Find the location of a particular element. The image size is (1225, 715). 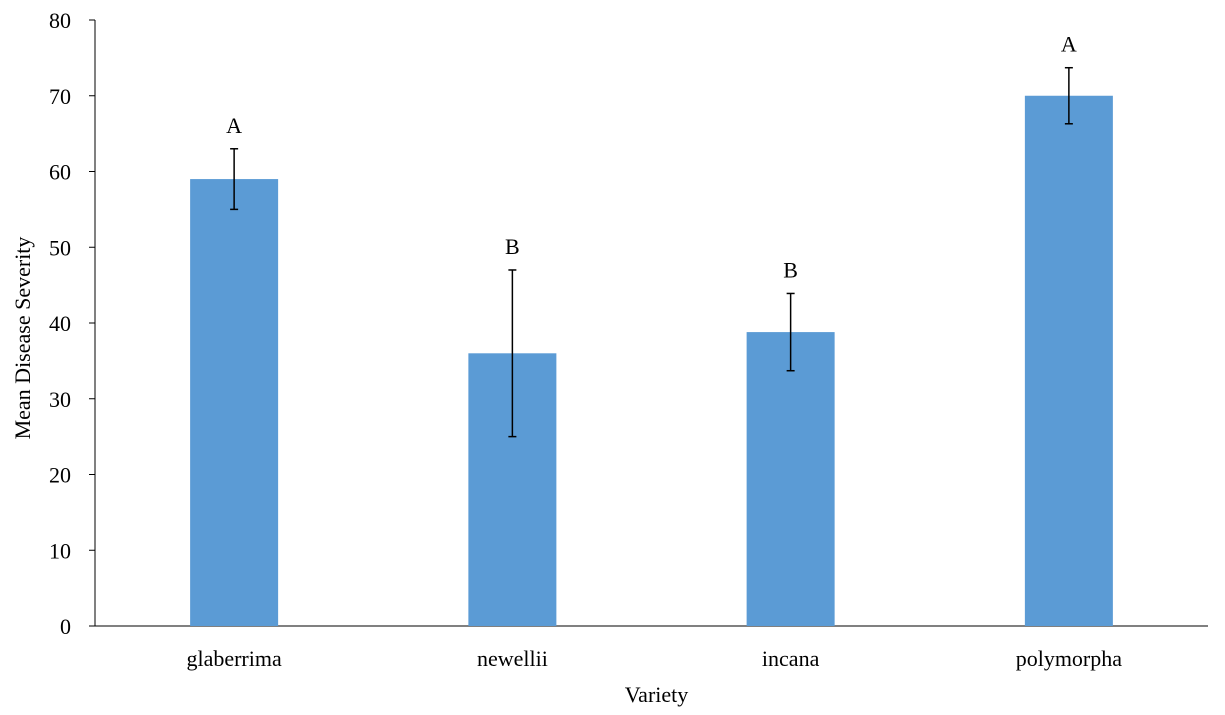

y-tick-label: 60 is located at coordinates (60, 172).